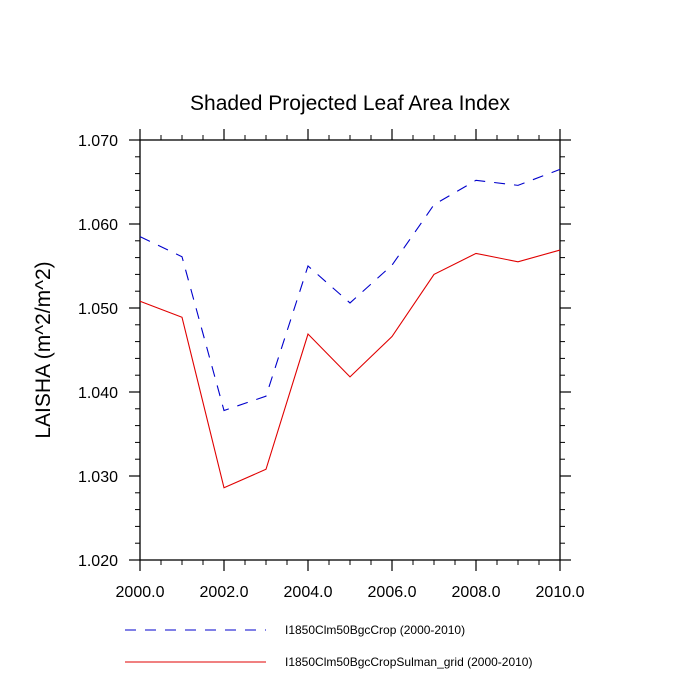  I want to click on y-tick-label: 1.040, so click(98, 393).